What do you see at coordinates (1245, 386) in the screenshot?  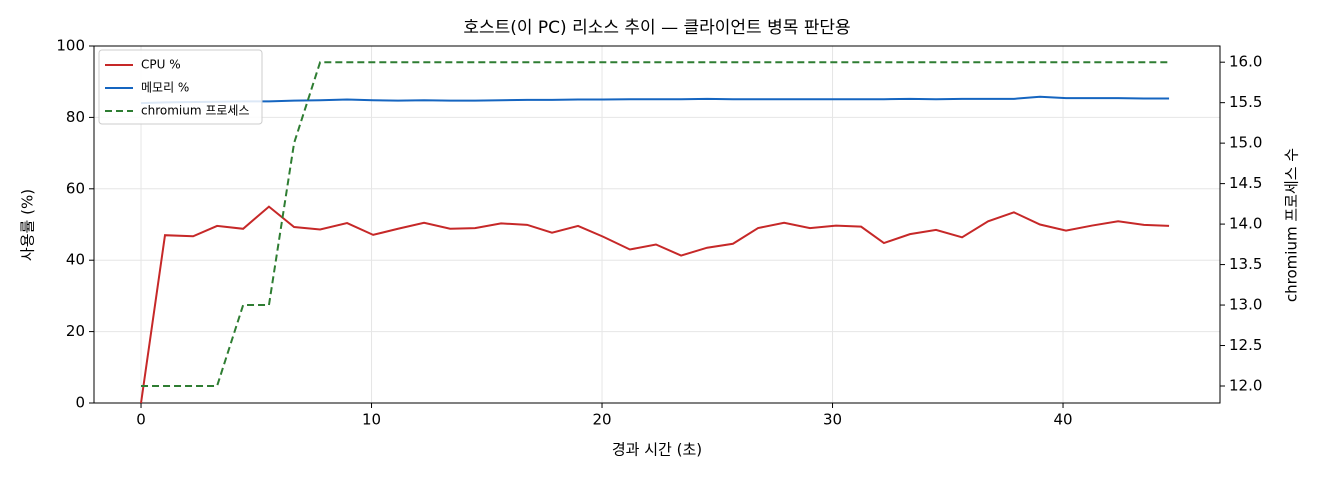 I see `y2-tick-label: 12.0` at bounding box center [1245, 386].